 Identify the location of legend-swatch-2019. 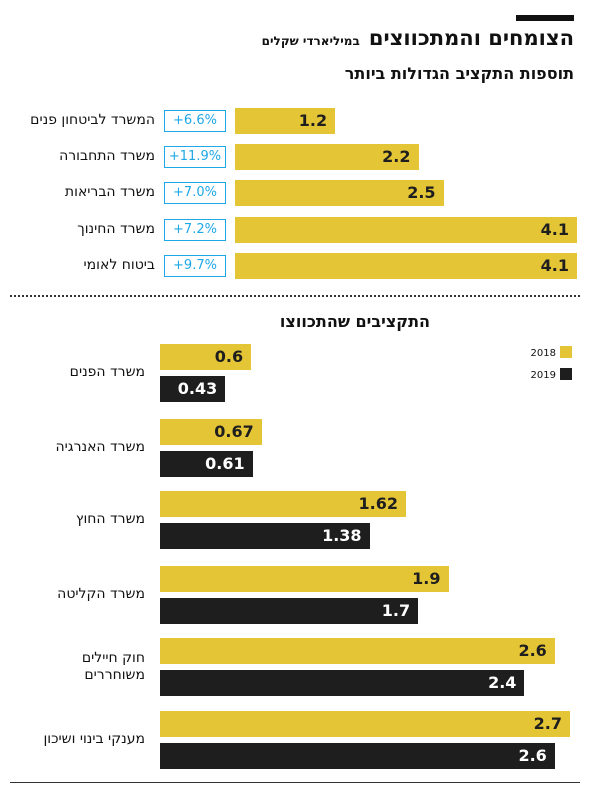
(566, 374).